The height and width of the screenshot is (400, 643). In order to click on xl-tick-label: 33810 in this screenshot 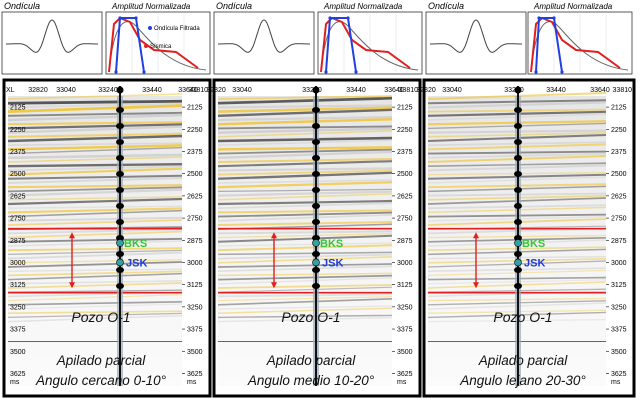, I will do `click(409, 90)`.